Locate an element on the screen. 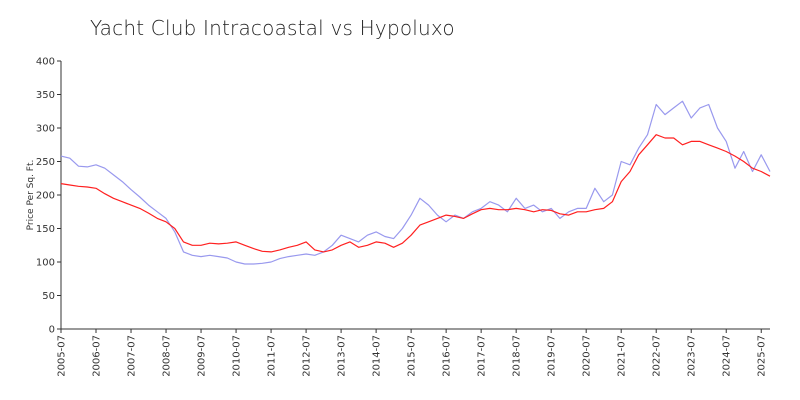 The image size is (800, 400). x-tick-label: 2020-07 is located at coordinates (587, 356).